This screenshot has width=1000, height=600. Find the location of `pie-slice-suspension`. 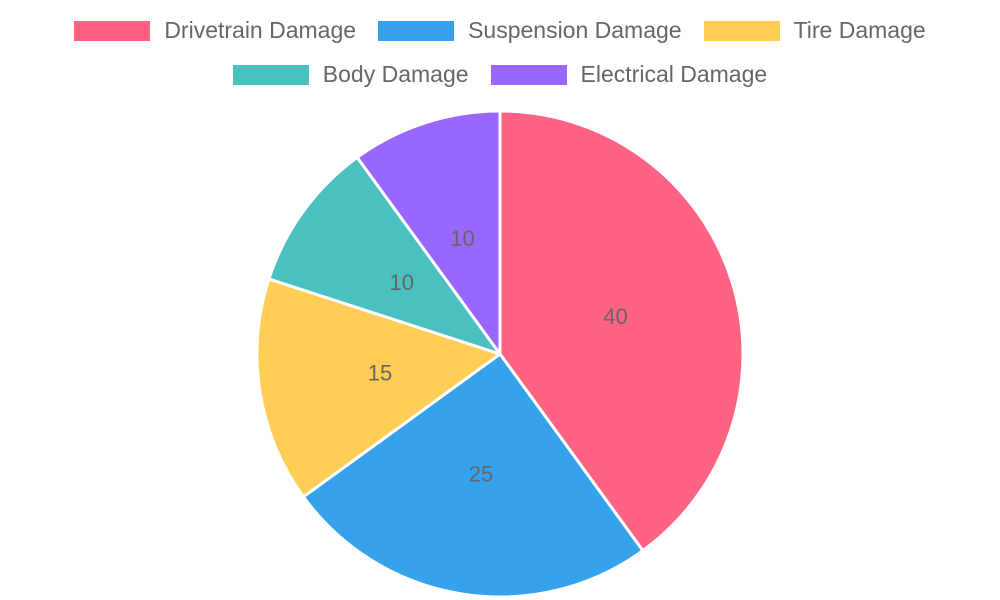

pie-slice-suspension is located at coordinates (473, 475).